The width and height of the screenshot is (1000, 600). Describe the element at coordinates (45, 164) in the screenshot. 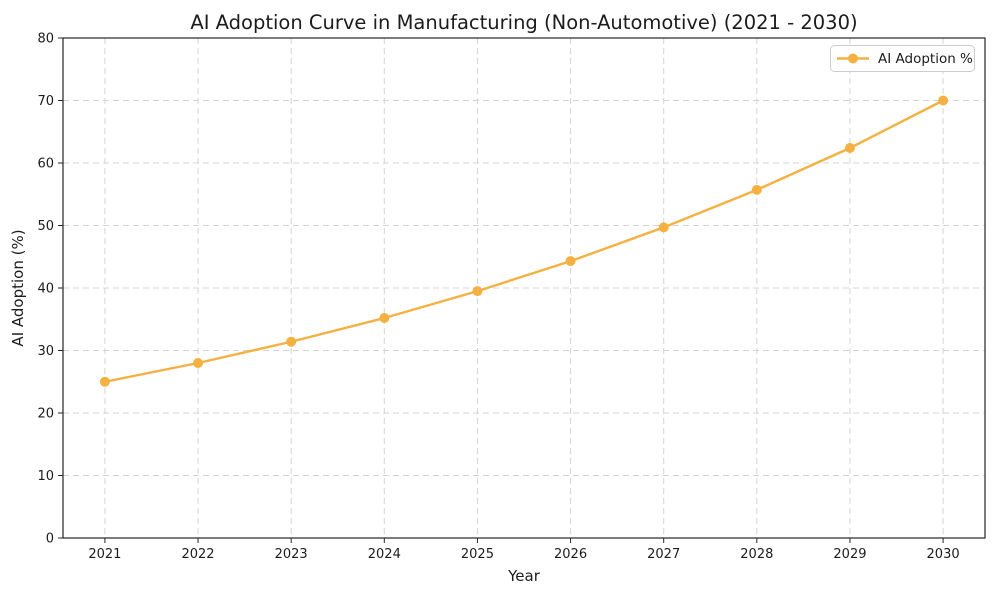

I see `y-tick-label: 60` at that location.